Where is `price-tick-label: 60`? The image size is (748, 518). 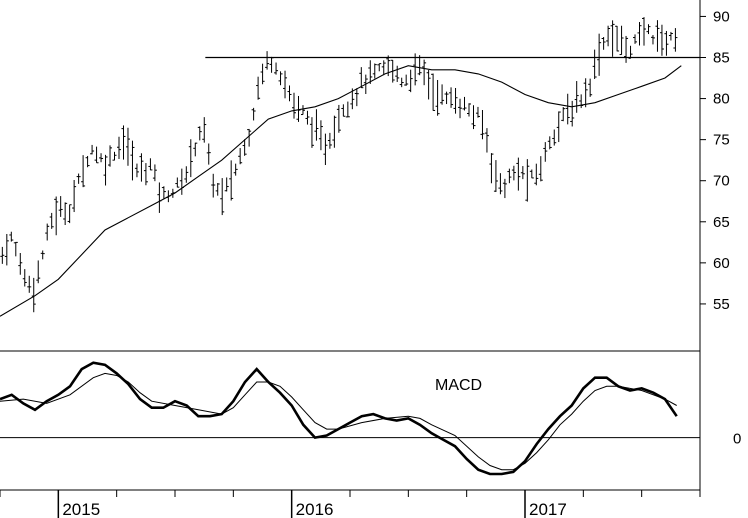 price-tick-label: 60 is located at coordinates (721, 263).